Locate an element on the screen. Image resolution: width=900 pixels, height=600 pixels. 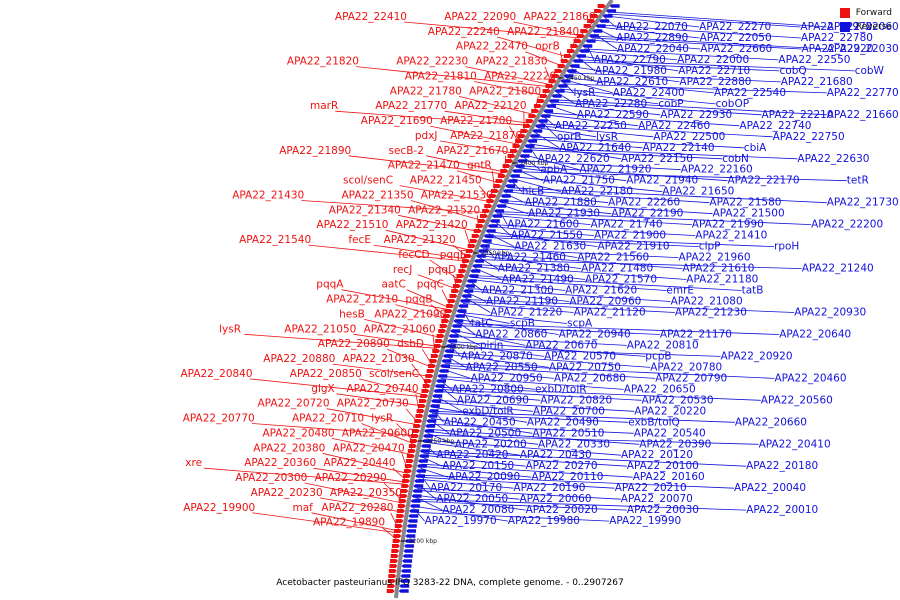
reverse-gene-label: APA22_20530 is located at coordinates (678, 400).